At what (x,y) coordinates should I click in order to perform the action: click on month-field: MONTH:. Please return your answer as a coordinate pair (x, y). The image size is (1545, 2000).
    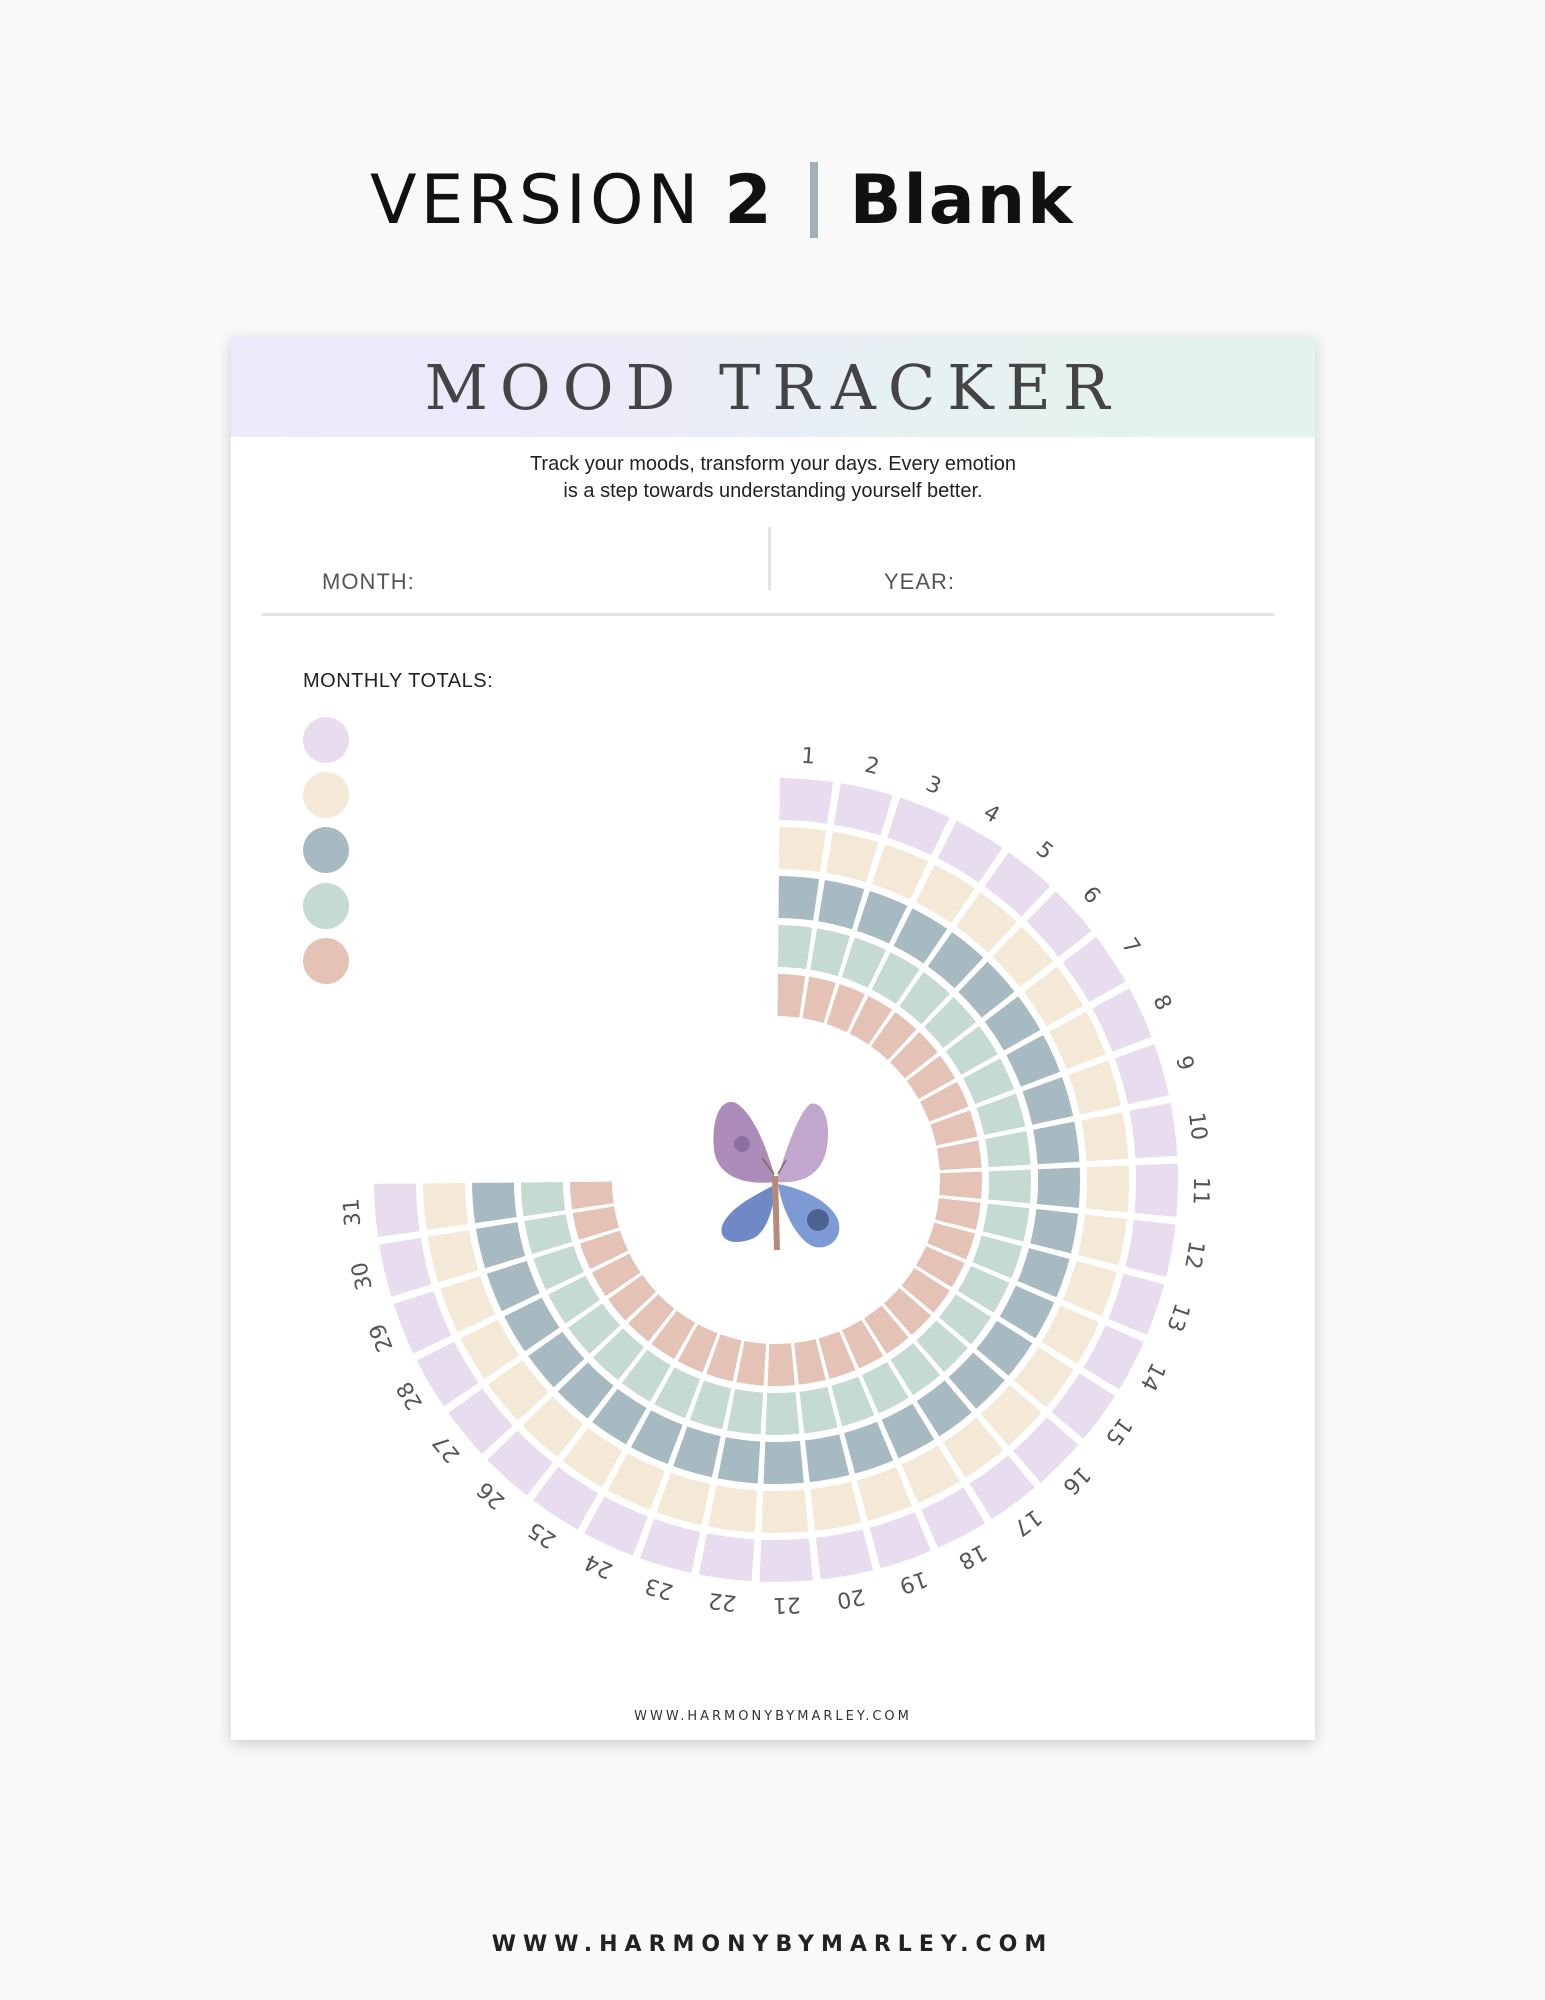
    Looking at the image, I should click on (368, 581).